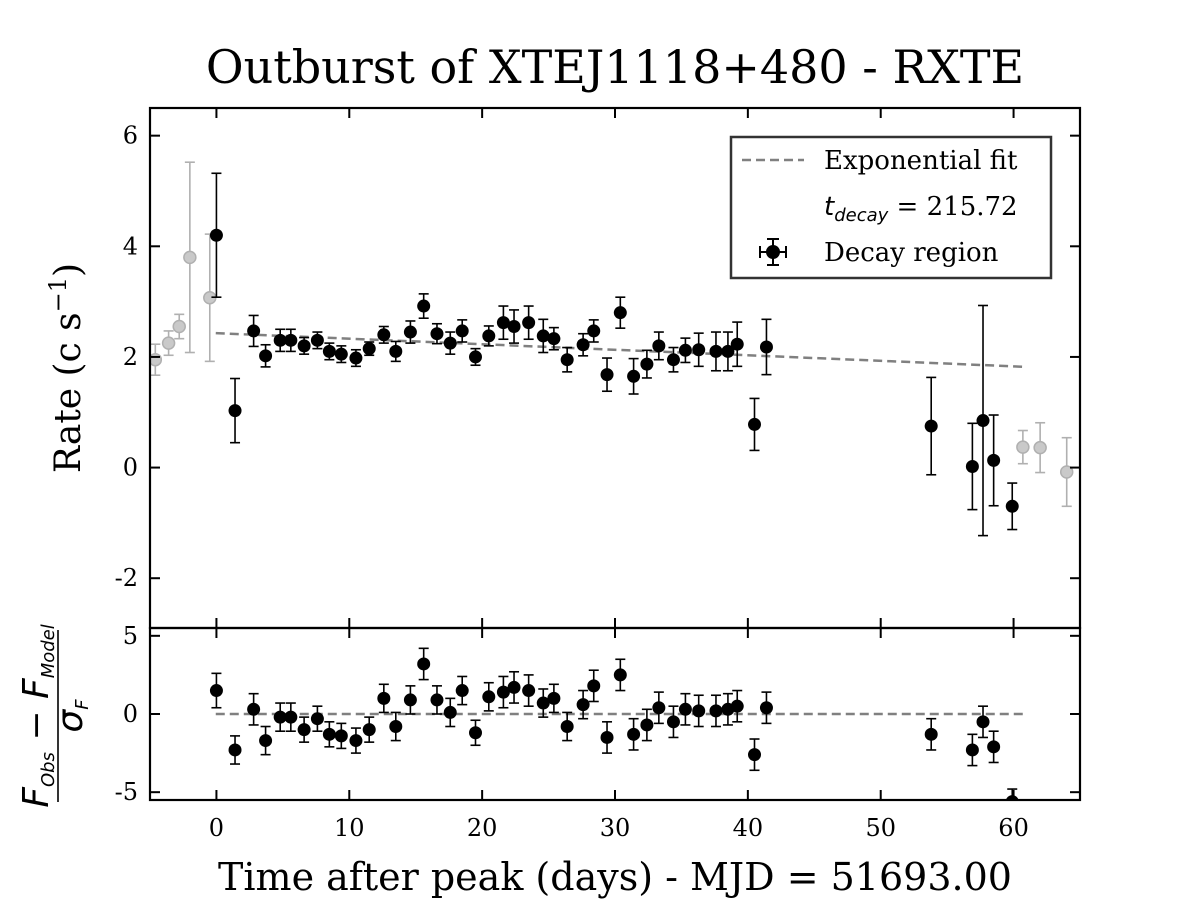  I want to click on residual-label-denominator: σF, so click(71, 716).